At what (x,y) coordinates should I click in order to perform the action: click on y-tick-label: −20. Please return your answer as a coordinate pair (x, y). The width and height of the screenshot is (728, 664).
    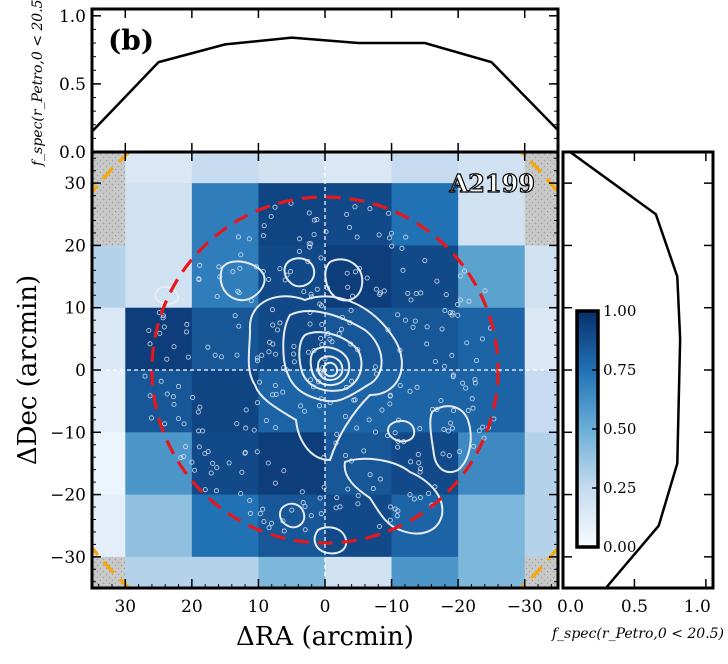
    Looking at the image, I should click on (68, 496).